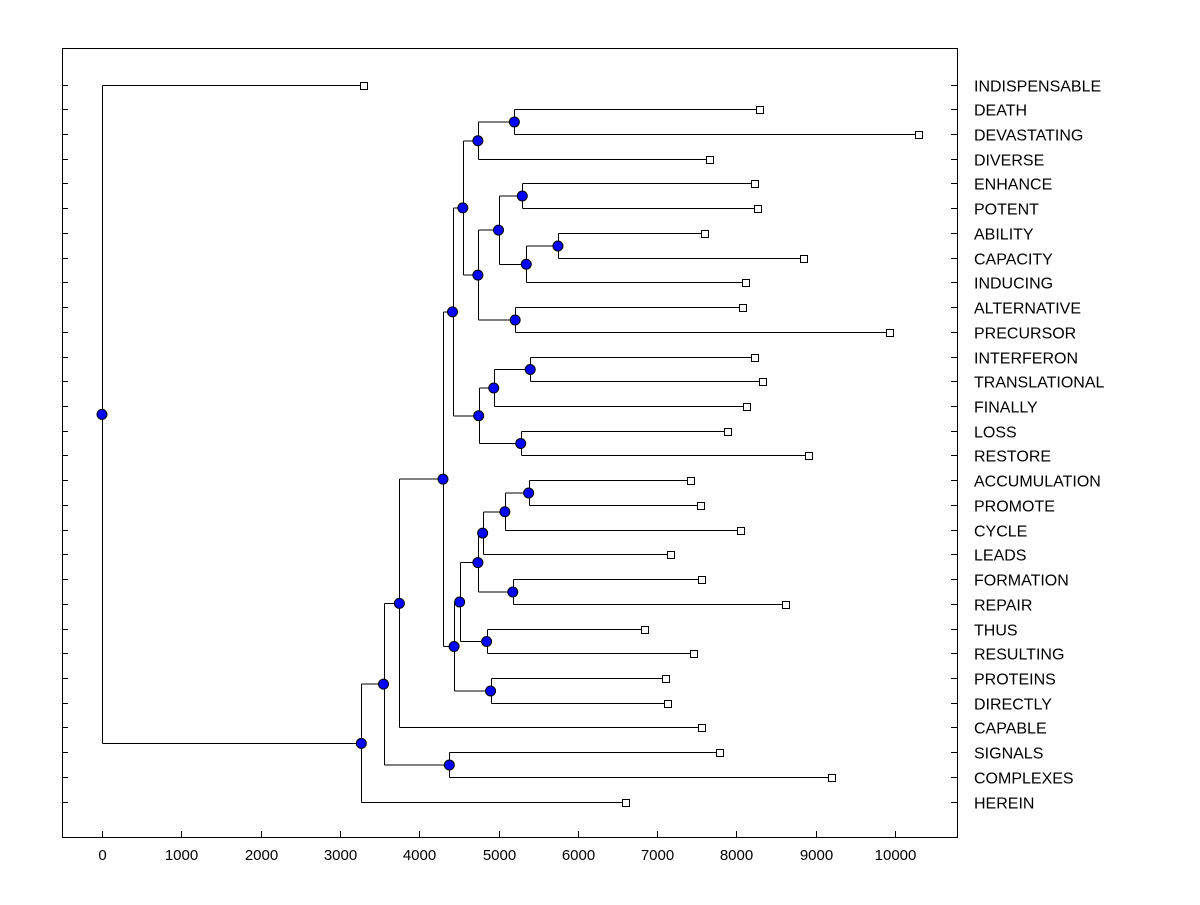 This screenshot has height=905, width=1200. What do you see at coordinates (364, 86) in the screenshot?
I see `leaf-marker-indispensable` at bounding box center [364, 86].